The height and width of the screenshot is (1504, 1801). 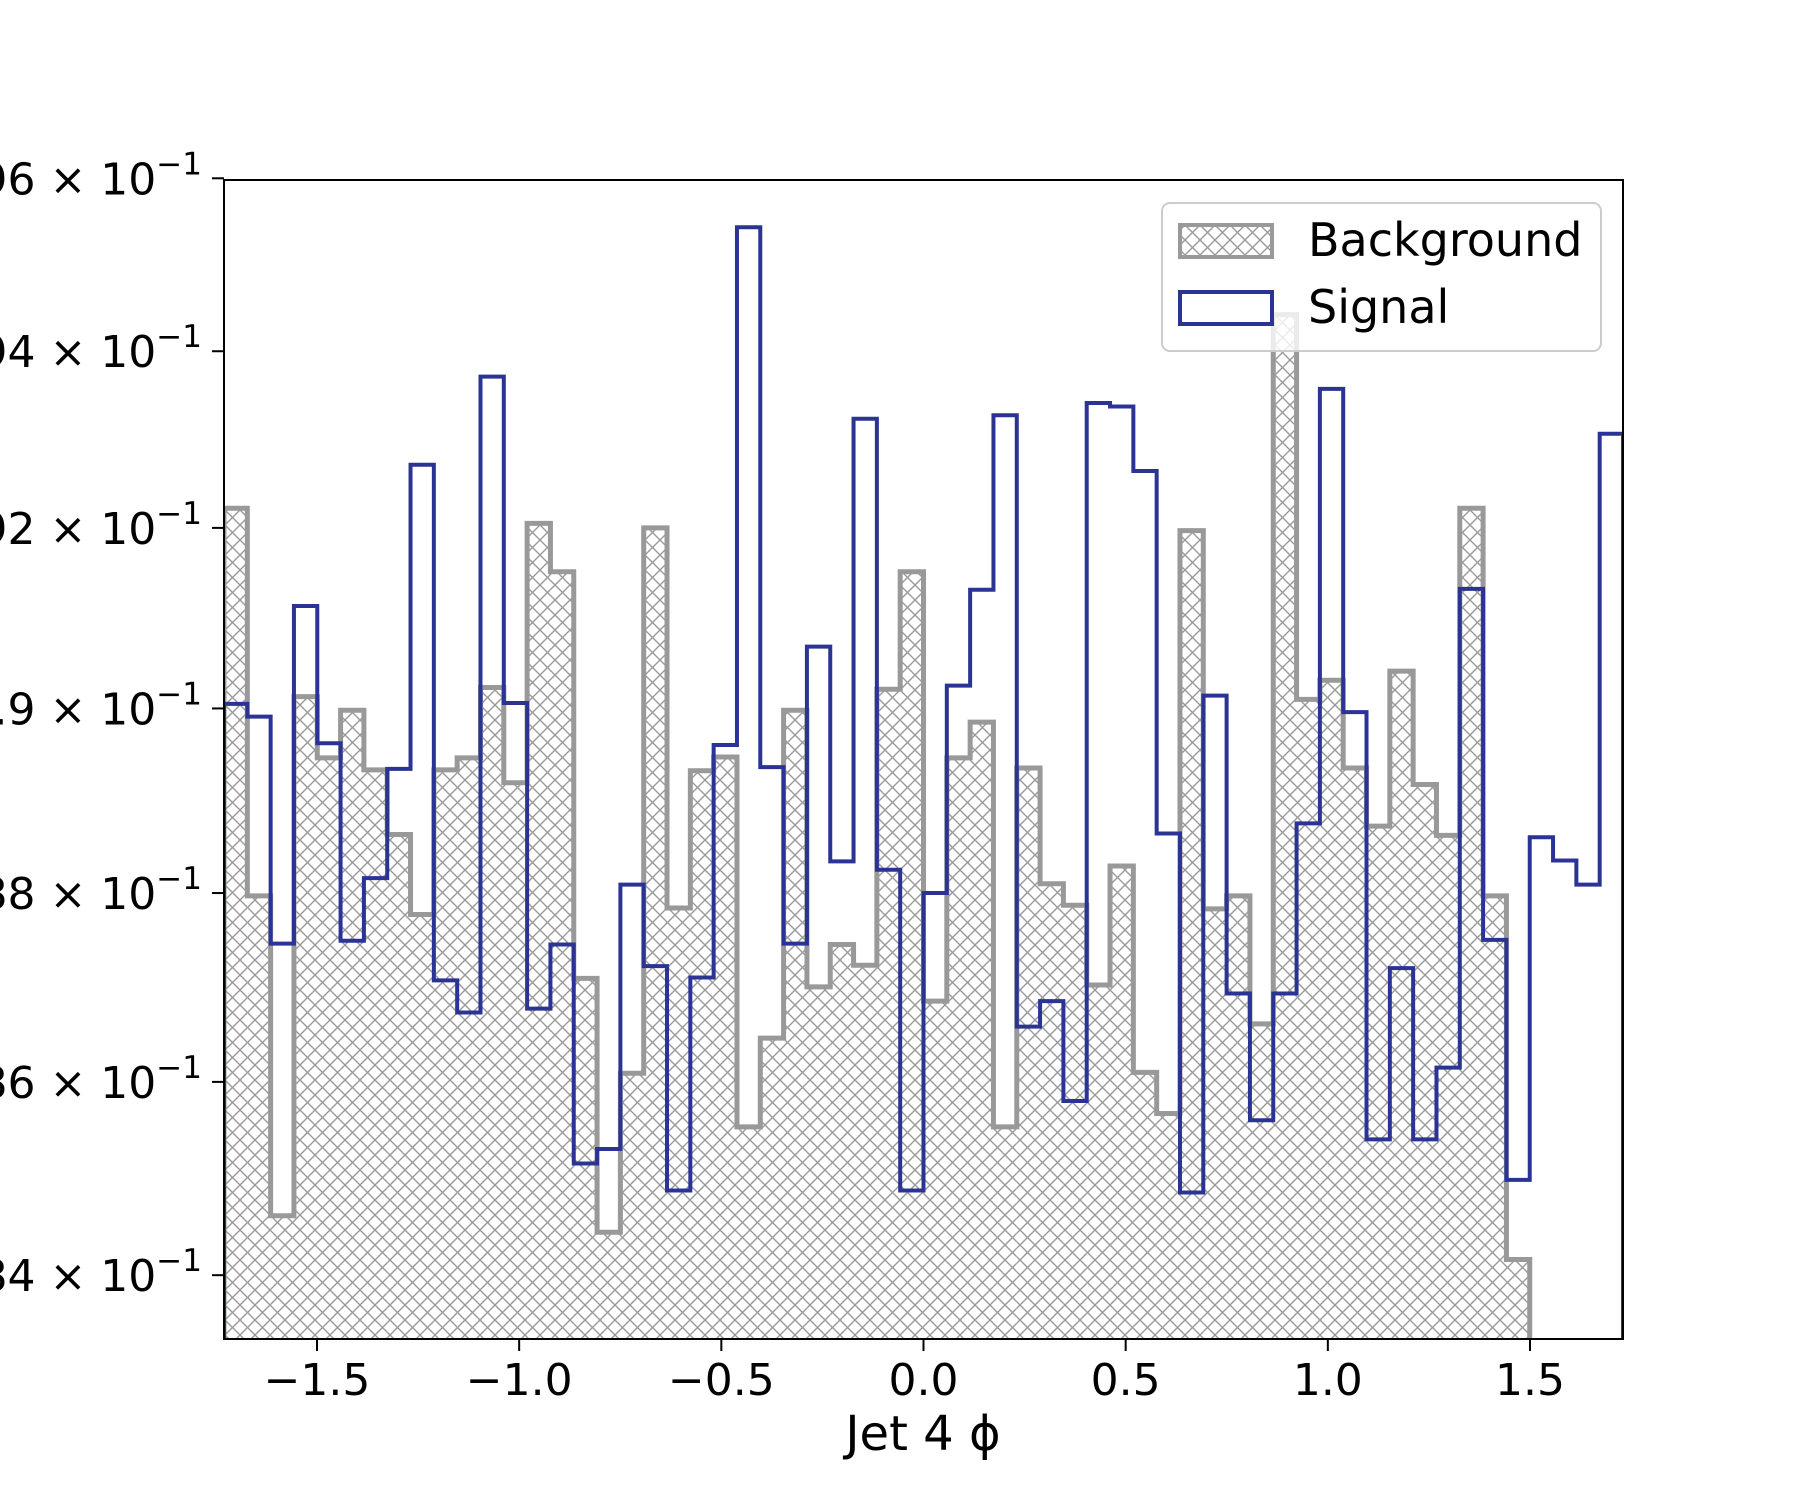 What do you see at coordinates (317, 1380) in the screenshot?
I see `x-tick-label: −1.5` at bounding box center [317, 1380].